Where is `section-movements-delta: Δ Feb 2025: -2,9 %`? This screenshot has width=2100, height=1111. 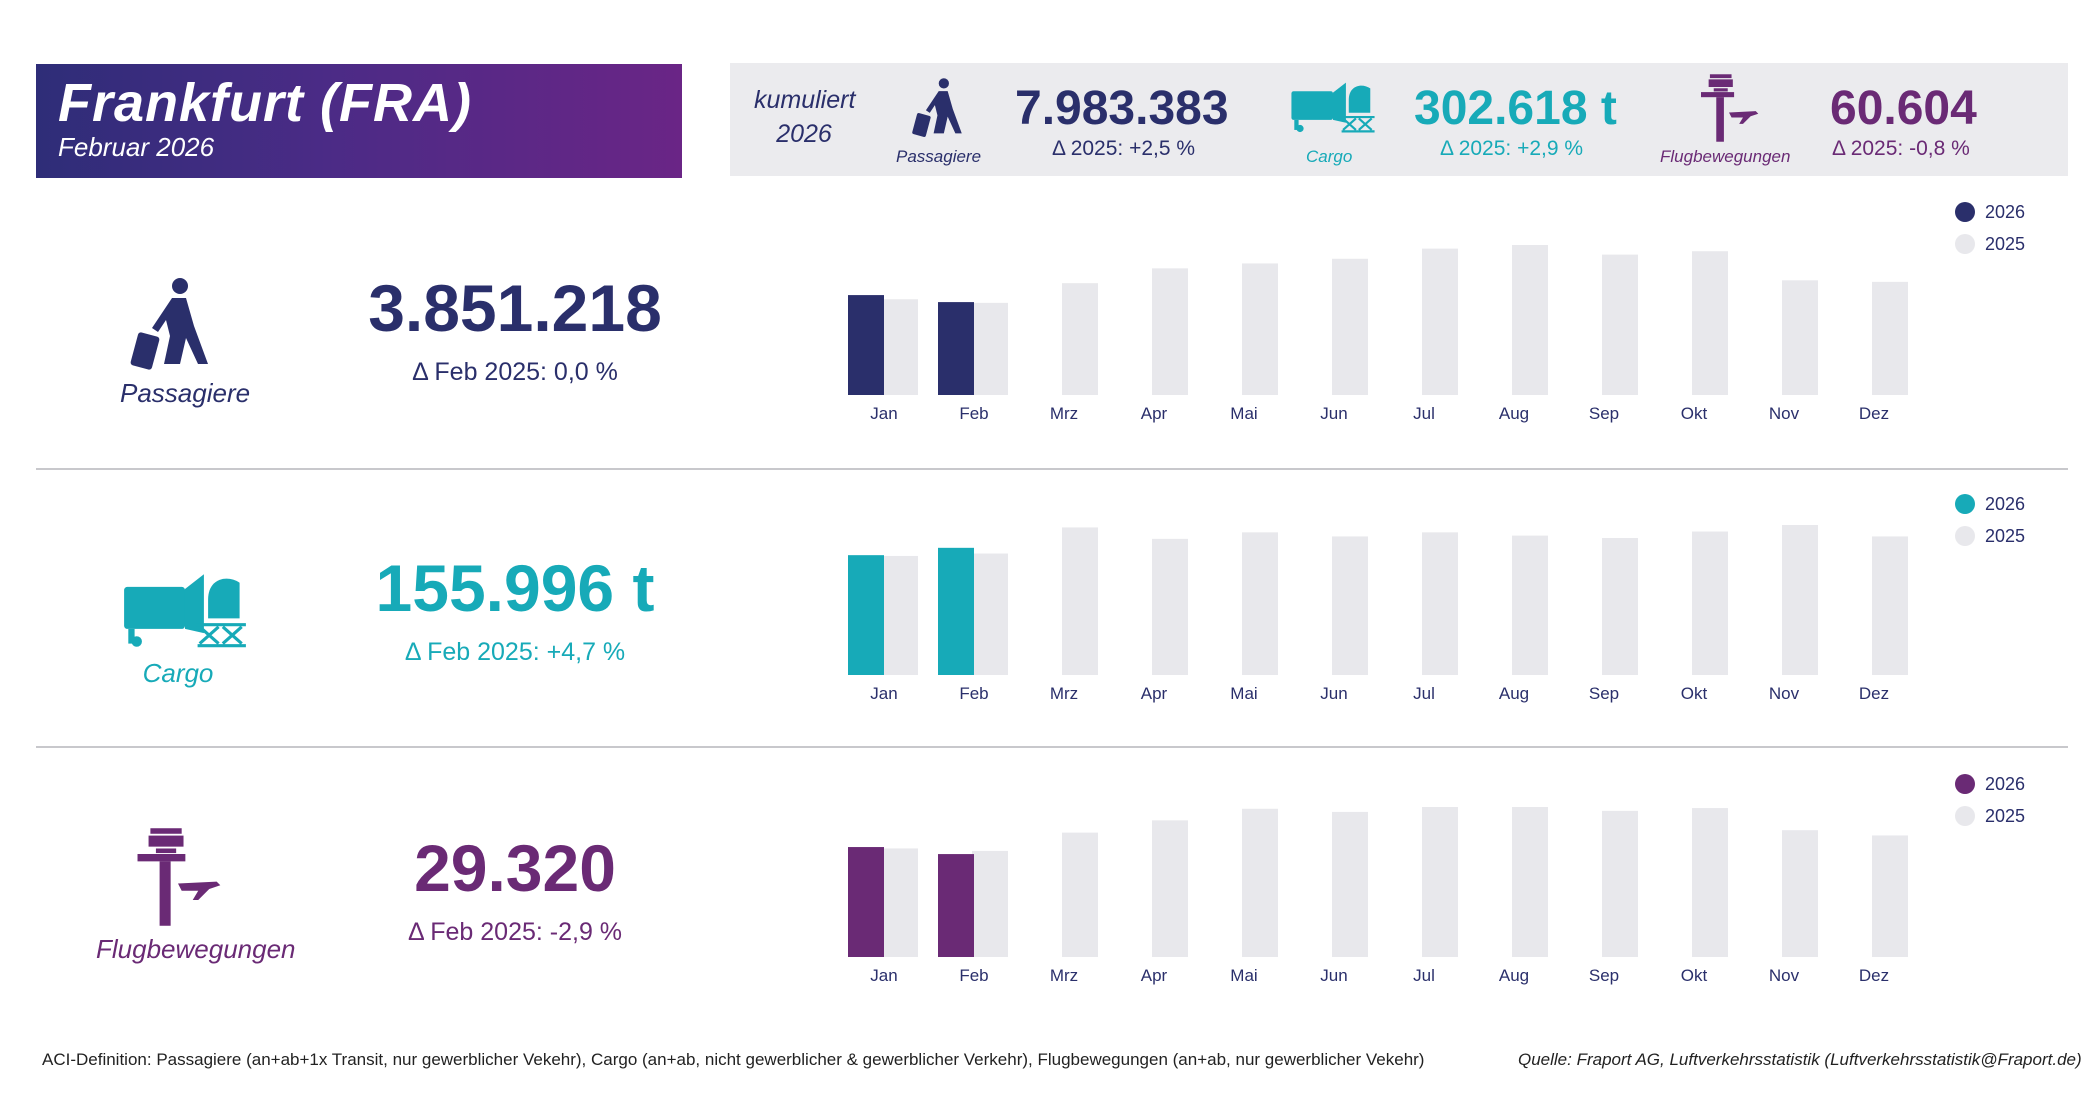
section-movements-delta: Δ Feb 2025: -2,9 % is located at coordinates (515, 932).